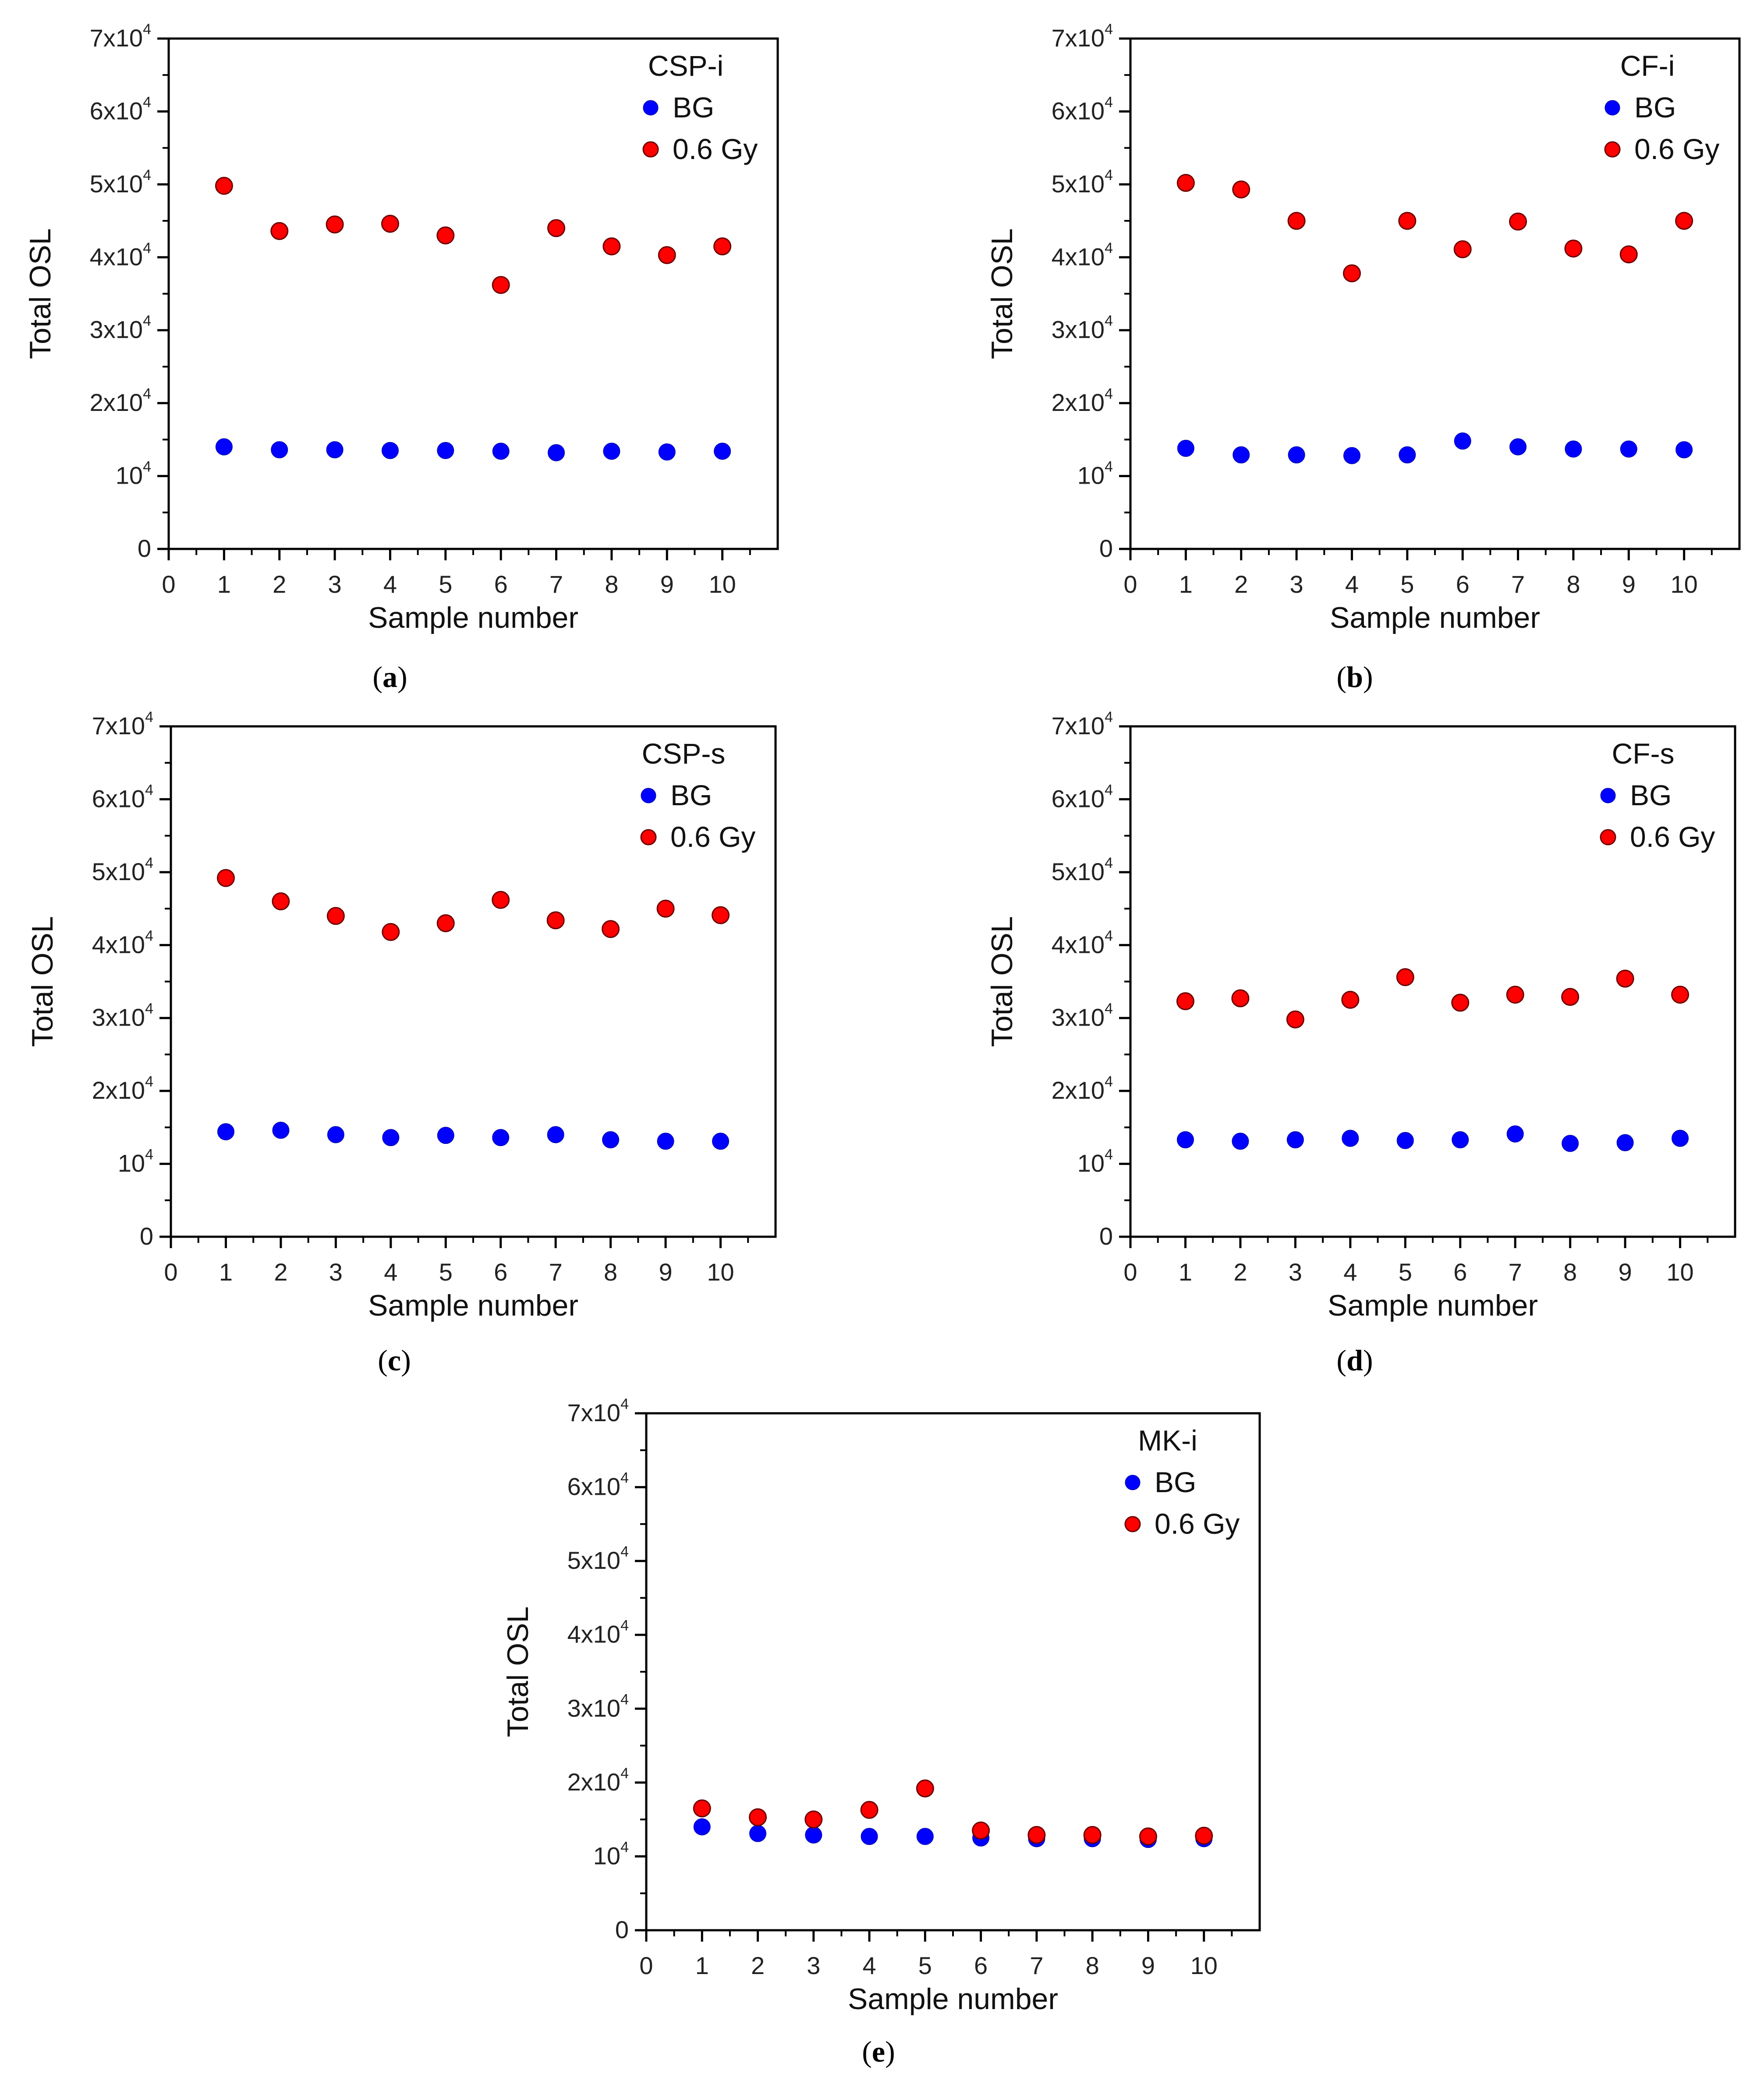 The height and width of the screenshot is (2077, 1764). What do you see at coordinates (121, 401) in the screenshot?
I see `y-tick-label: 2x10⁴` at bounding box center [121, 401].